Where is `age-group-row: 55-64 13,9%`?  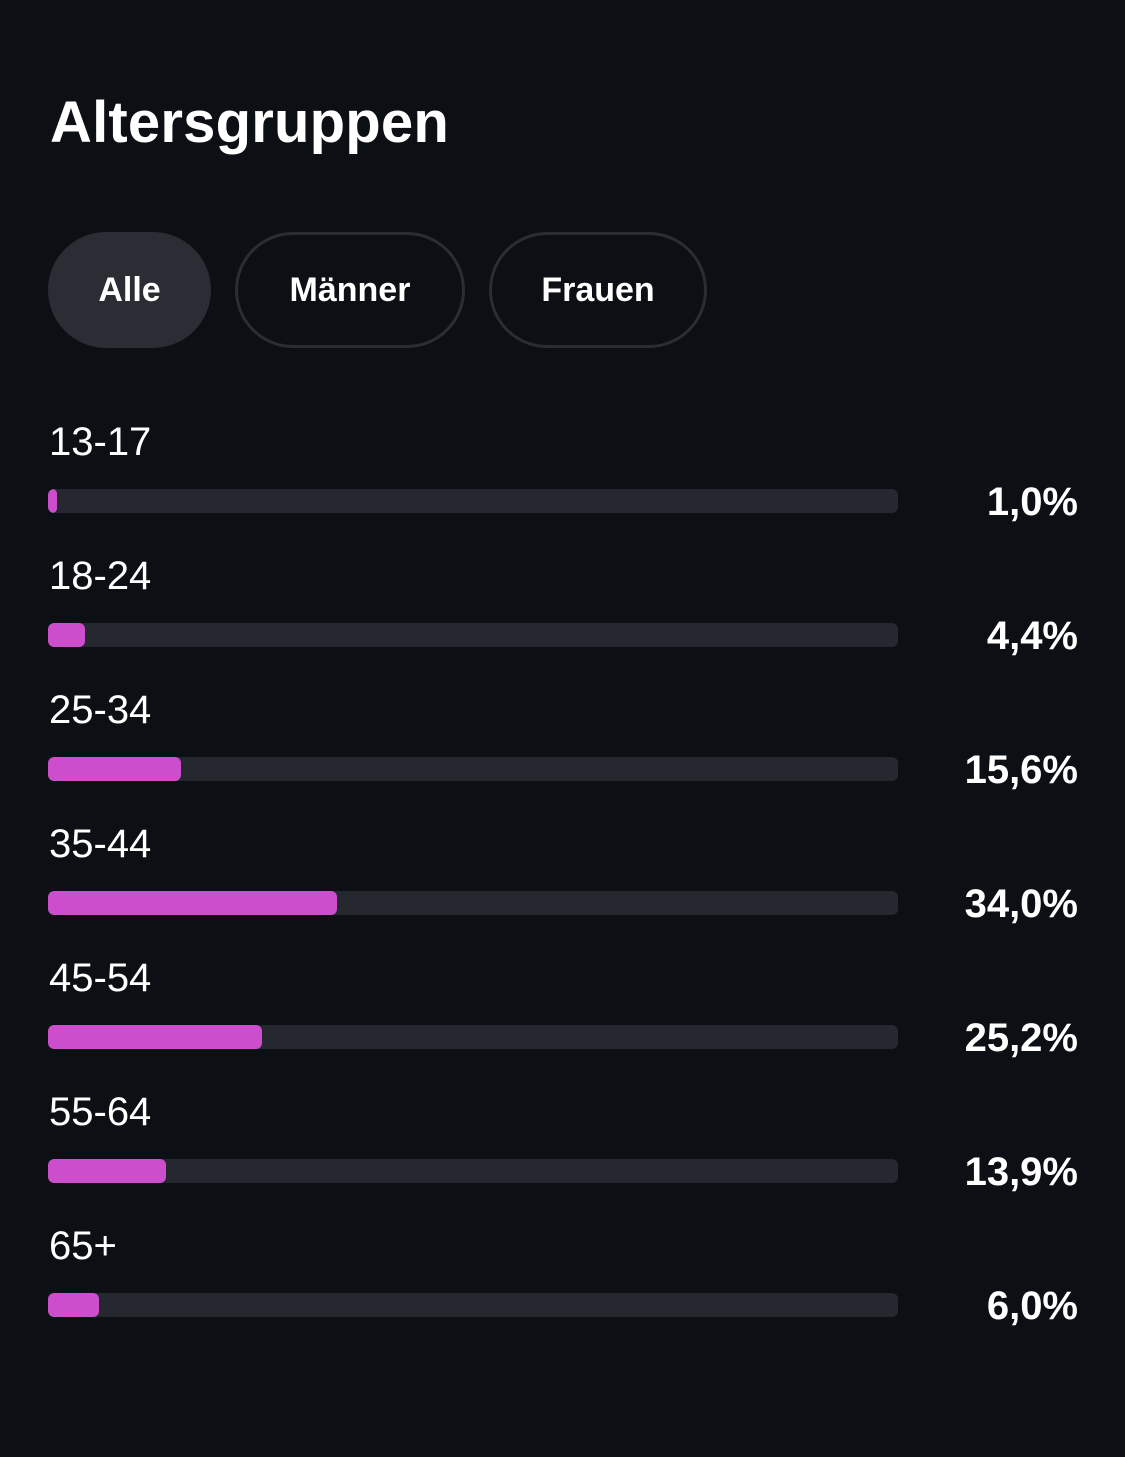 age-group-row: 55-64 13,9% is located at coordinates (563, 1151).